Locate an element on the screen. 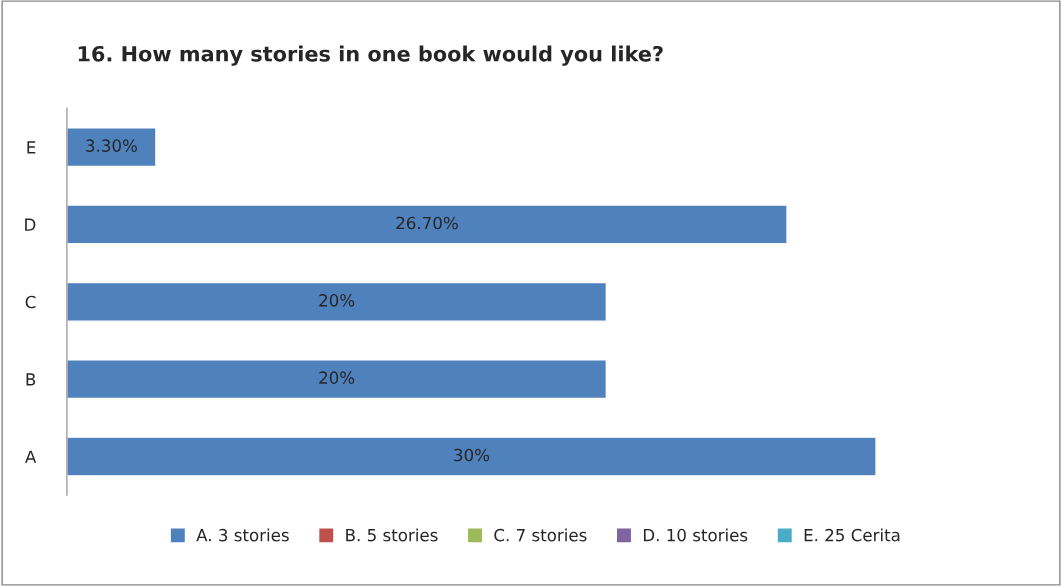 The height and width of the screenshot is (586, 1062). y-tick-label: B is located at coordinates (31, 379).